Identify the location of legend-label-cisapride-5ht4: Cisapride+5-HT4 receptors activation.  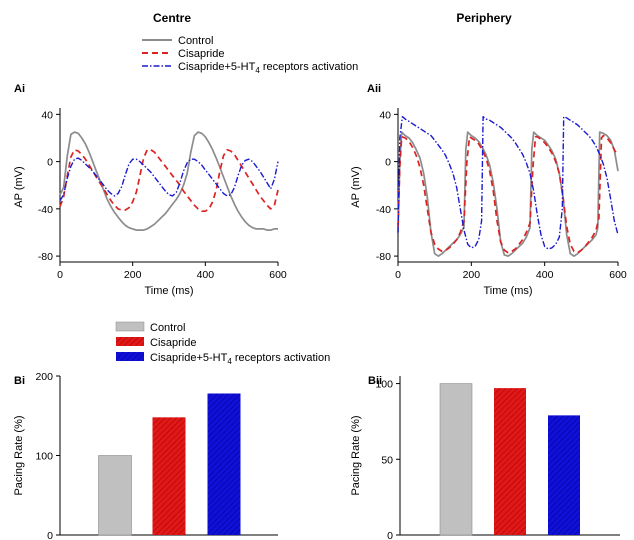
(268, 68).